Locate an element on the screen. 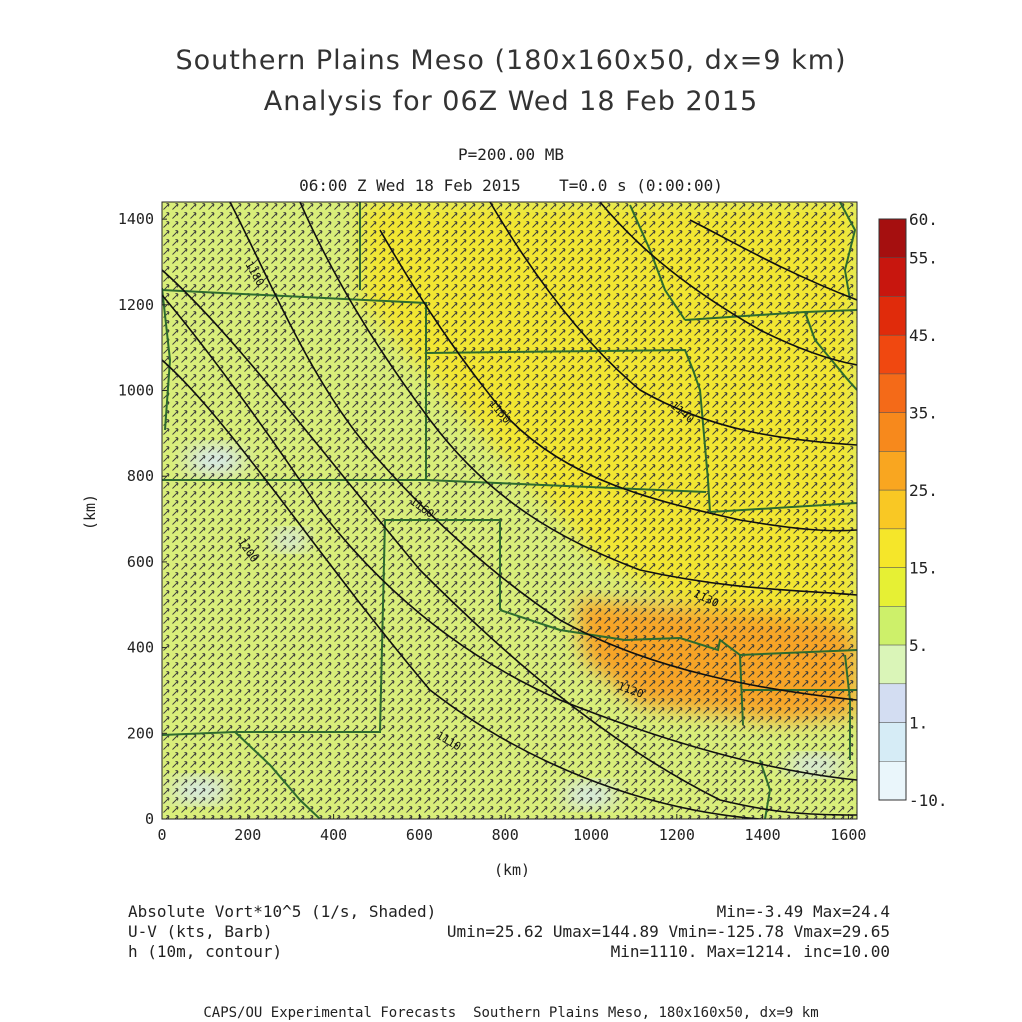 Image resolution: width=1022 pixels, height=1022 pixels. x-tick-label: 0 is located at coordinates (161, 835).